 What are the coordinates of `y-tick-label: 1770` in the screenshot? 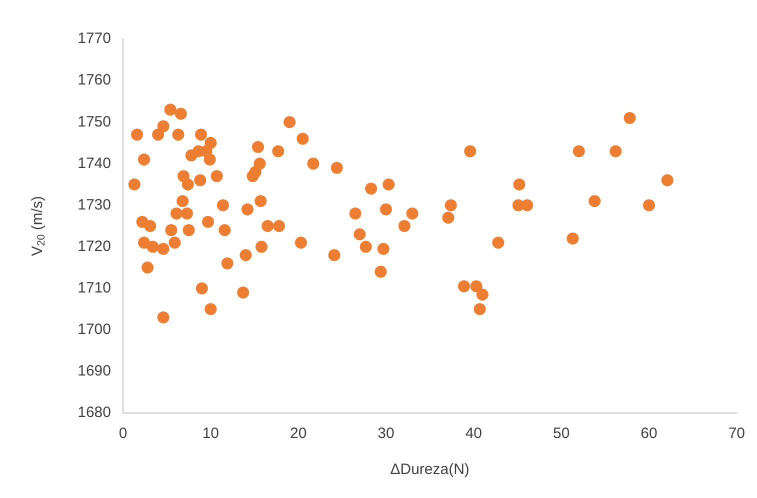 It's located at (94, 39).